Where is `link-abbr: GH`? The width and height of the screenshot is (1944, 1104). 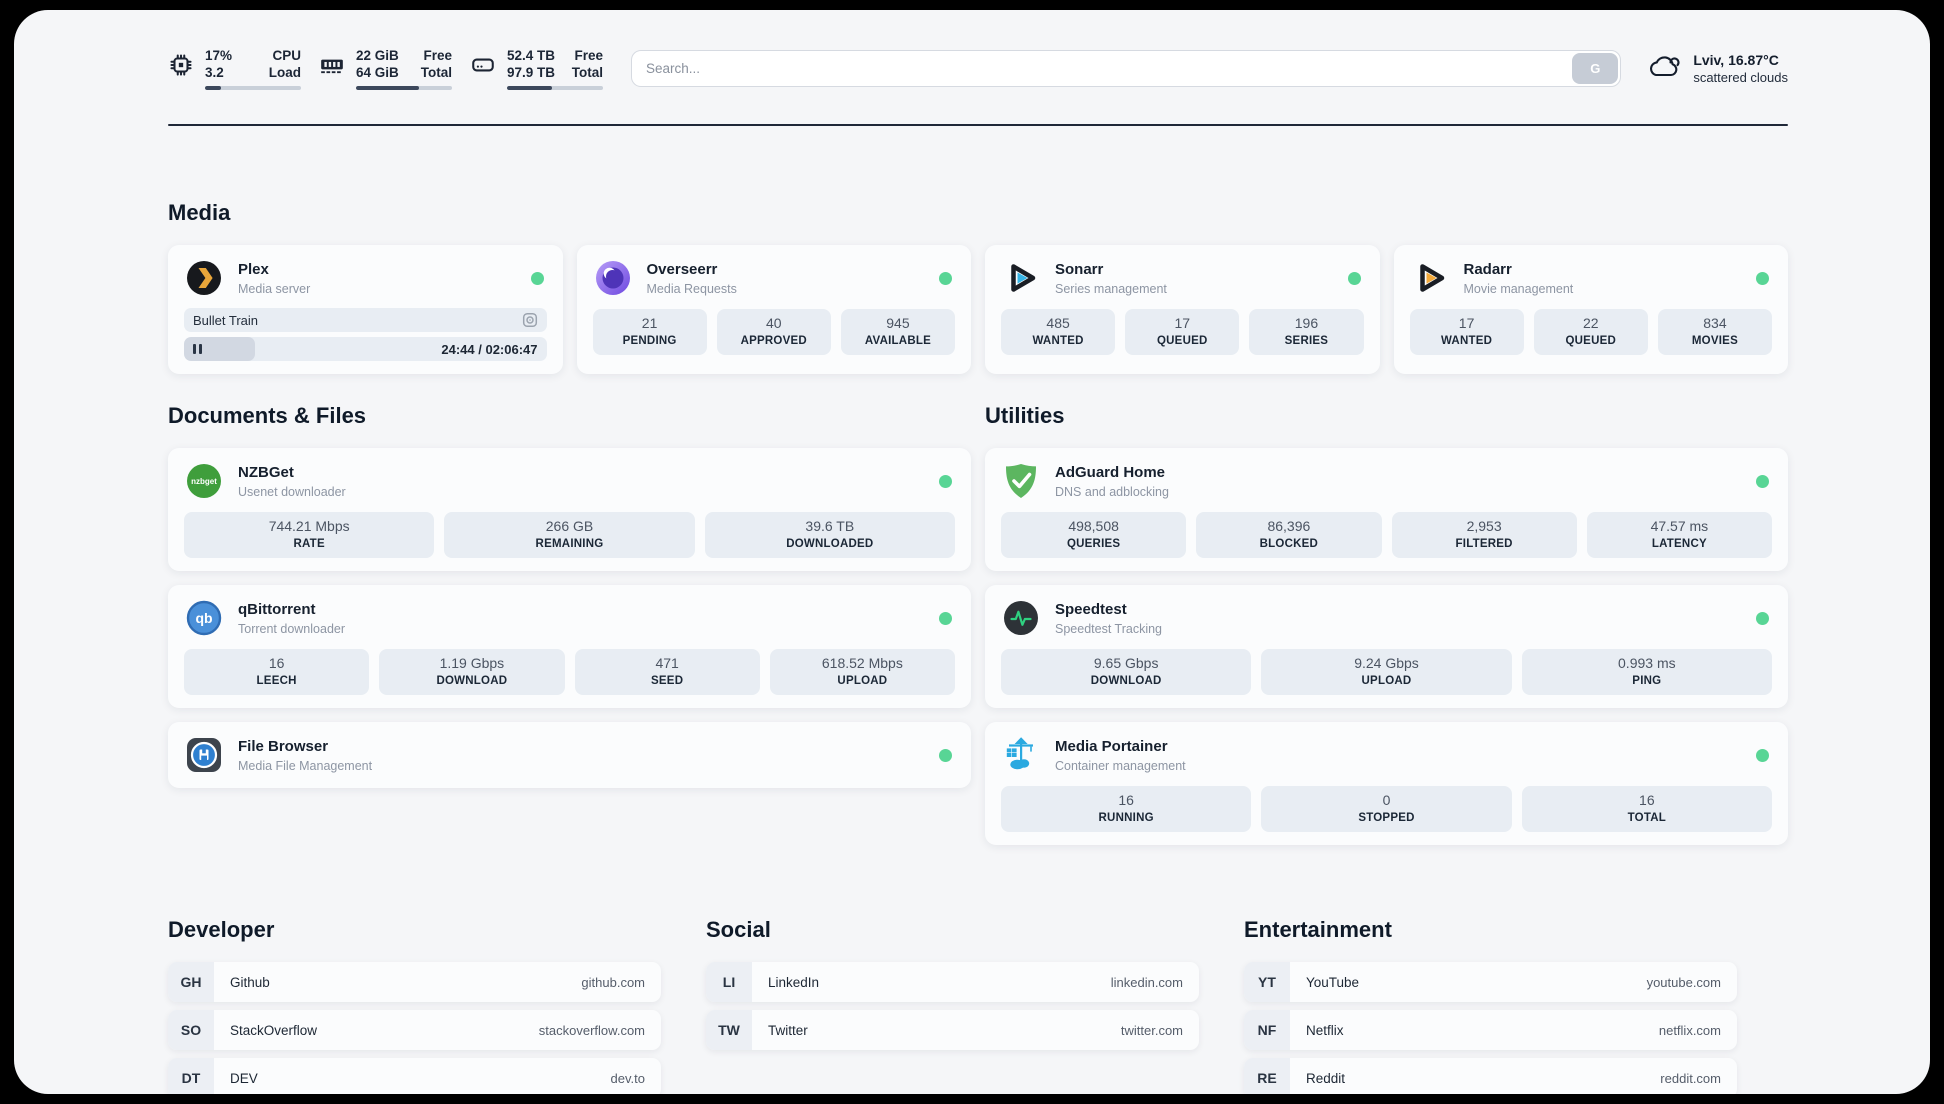
link-abbr: GH is located at coordinates (191, 982).